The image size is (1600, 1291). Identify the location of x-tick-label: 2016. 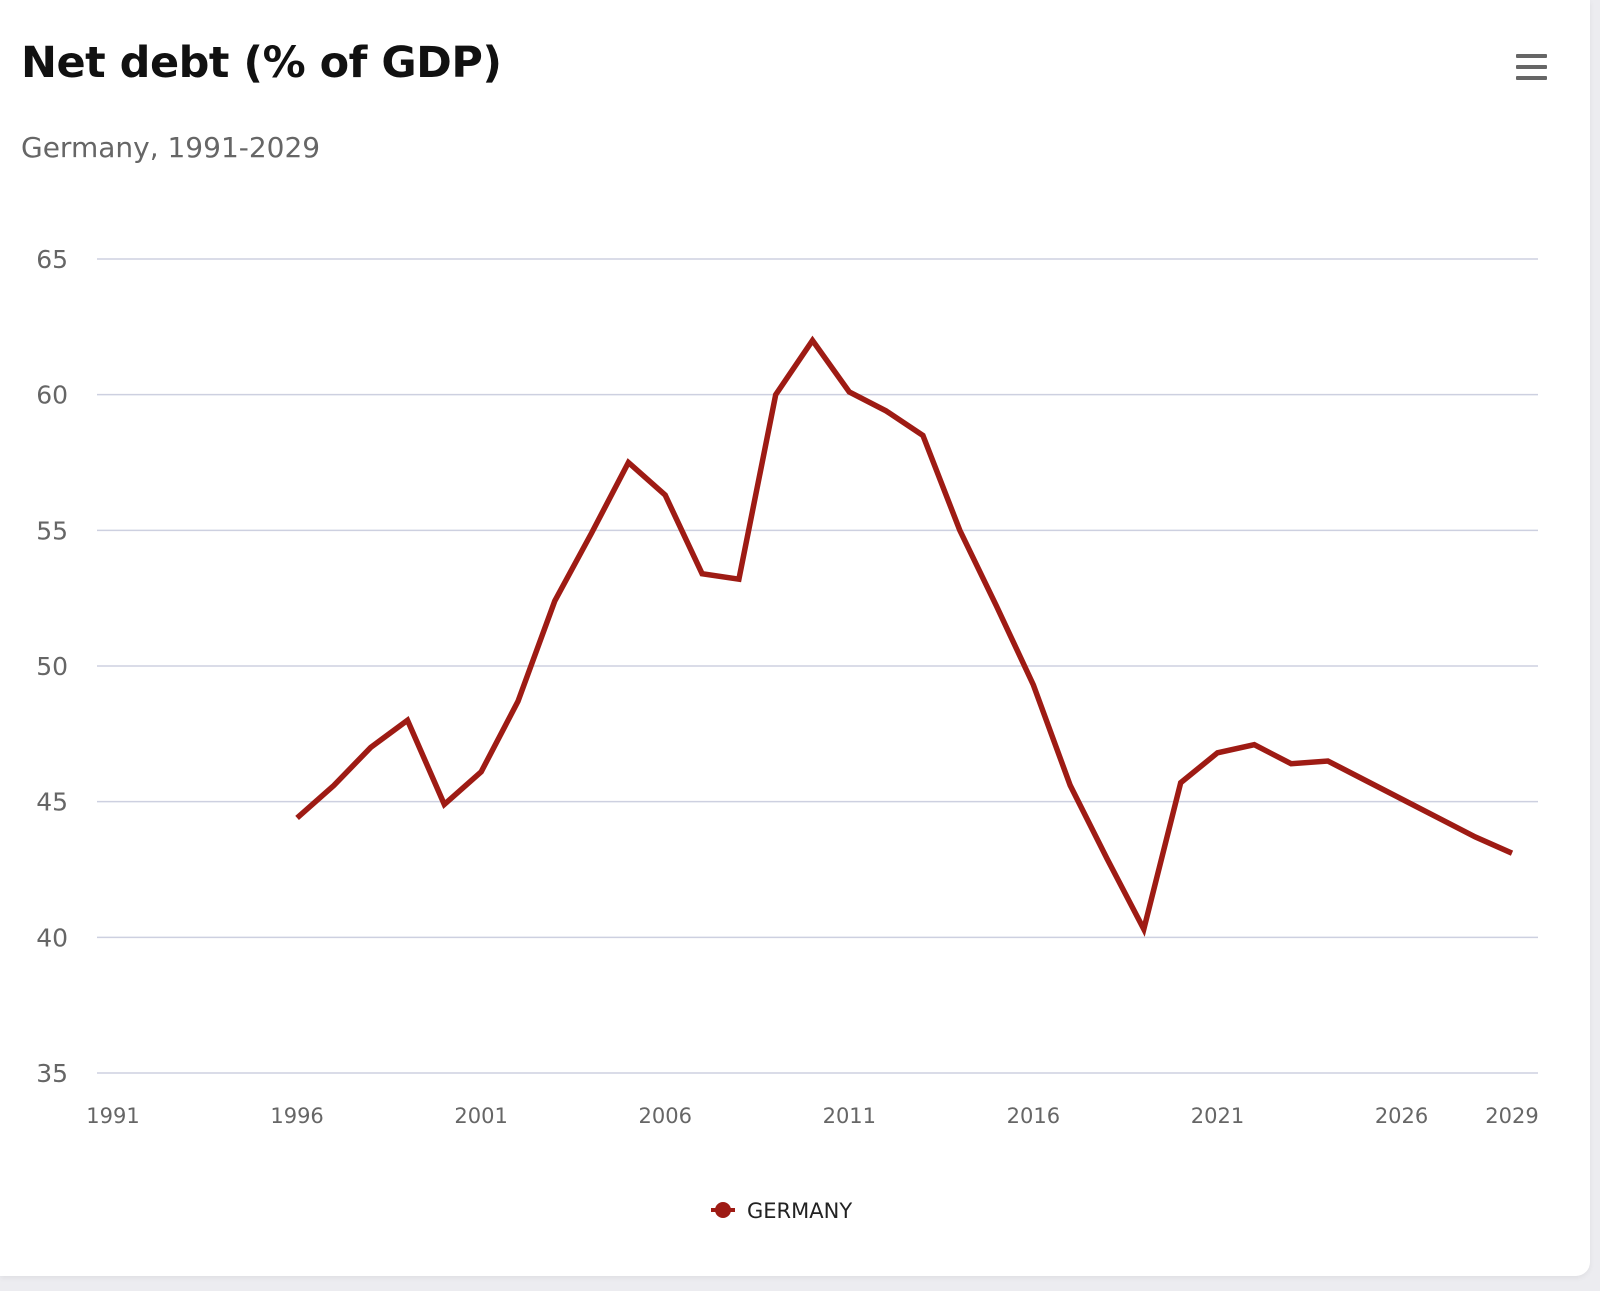
(1033, 1116).